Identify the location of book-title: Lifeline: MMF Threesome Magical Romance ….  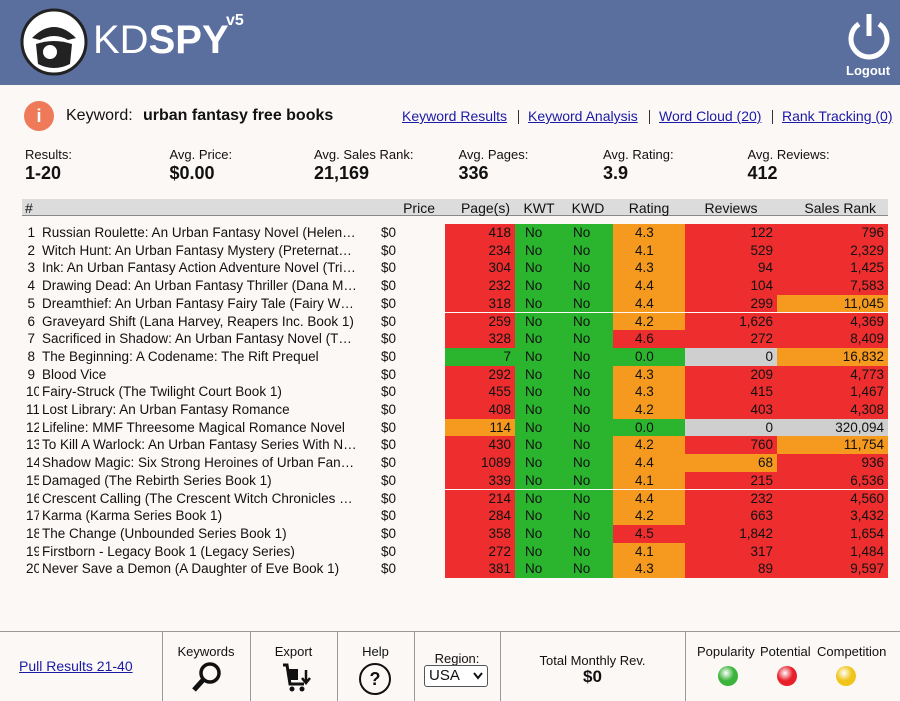
(193, 427).